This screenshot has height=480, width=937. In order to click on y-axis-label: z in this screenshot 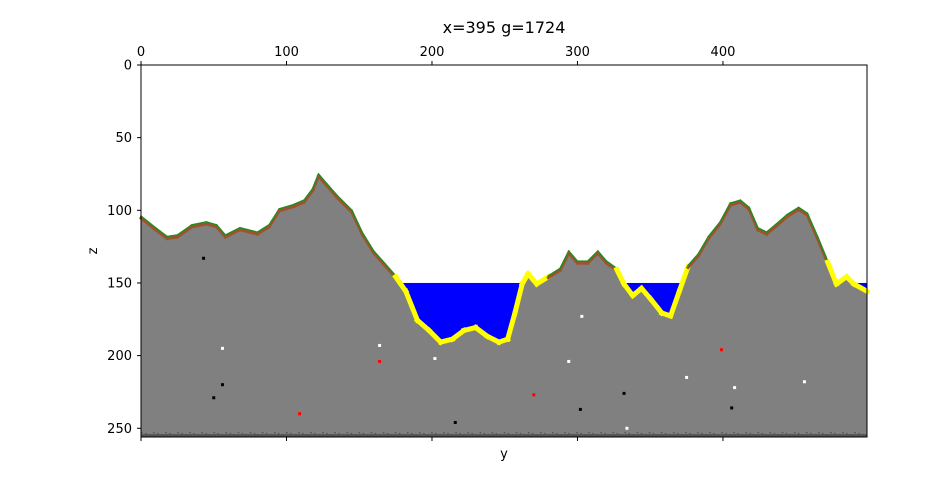, I will do `click(93, 250)`.